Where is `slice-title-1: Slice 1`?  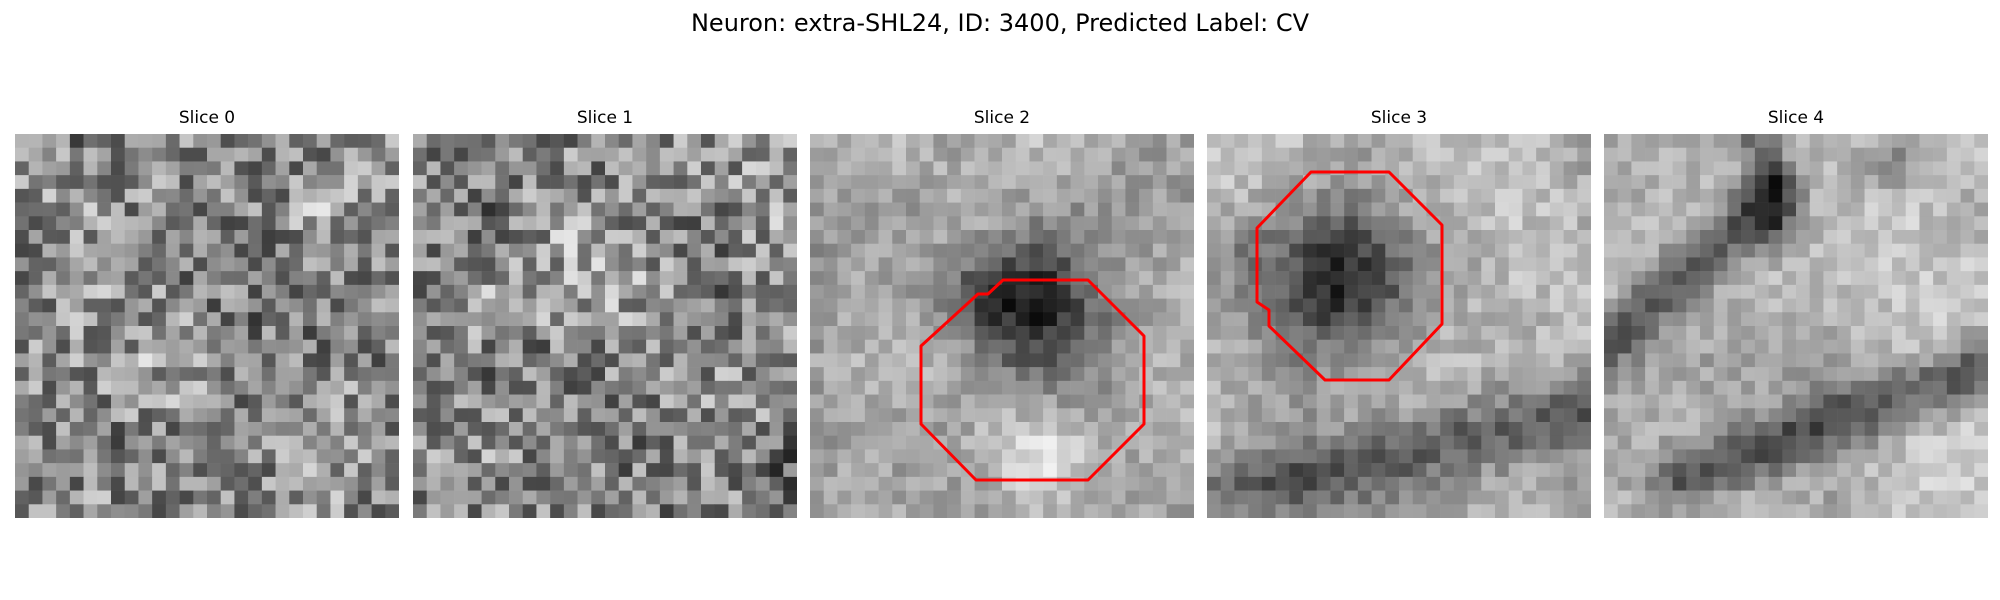 slice-title-1: Slice 1 is located at coordinates (605, 118).